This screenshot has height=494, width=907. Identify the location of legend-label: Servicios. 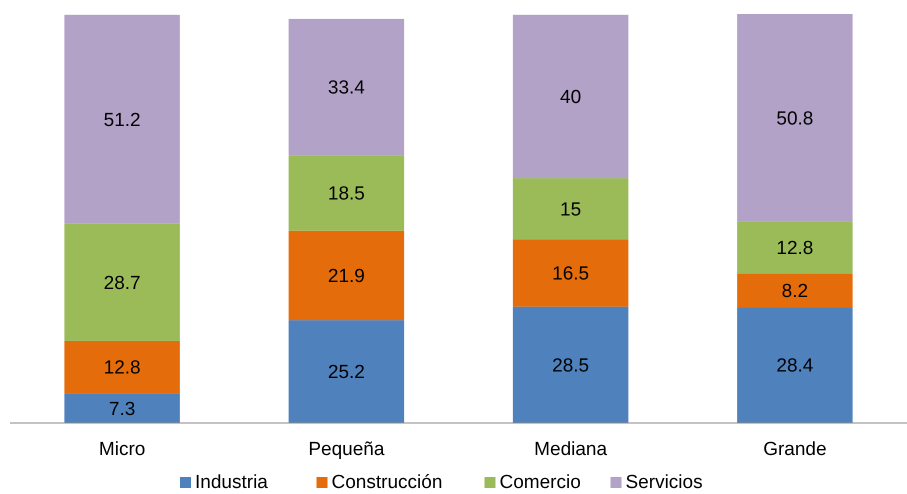
(664, 482).